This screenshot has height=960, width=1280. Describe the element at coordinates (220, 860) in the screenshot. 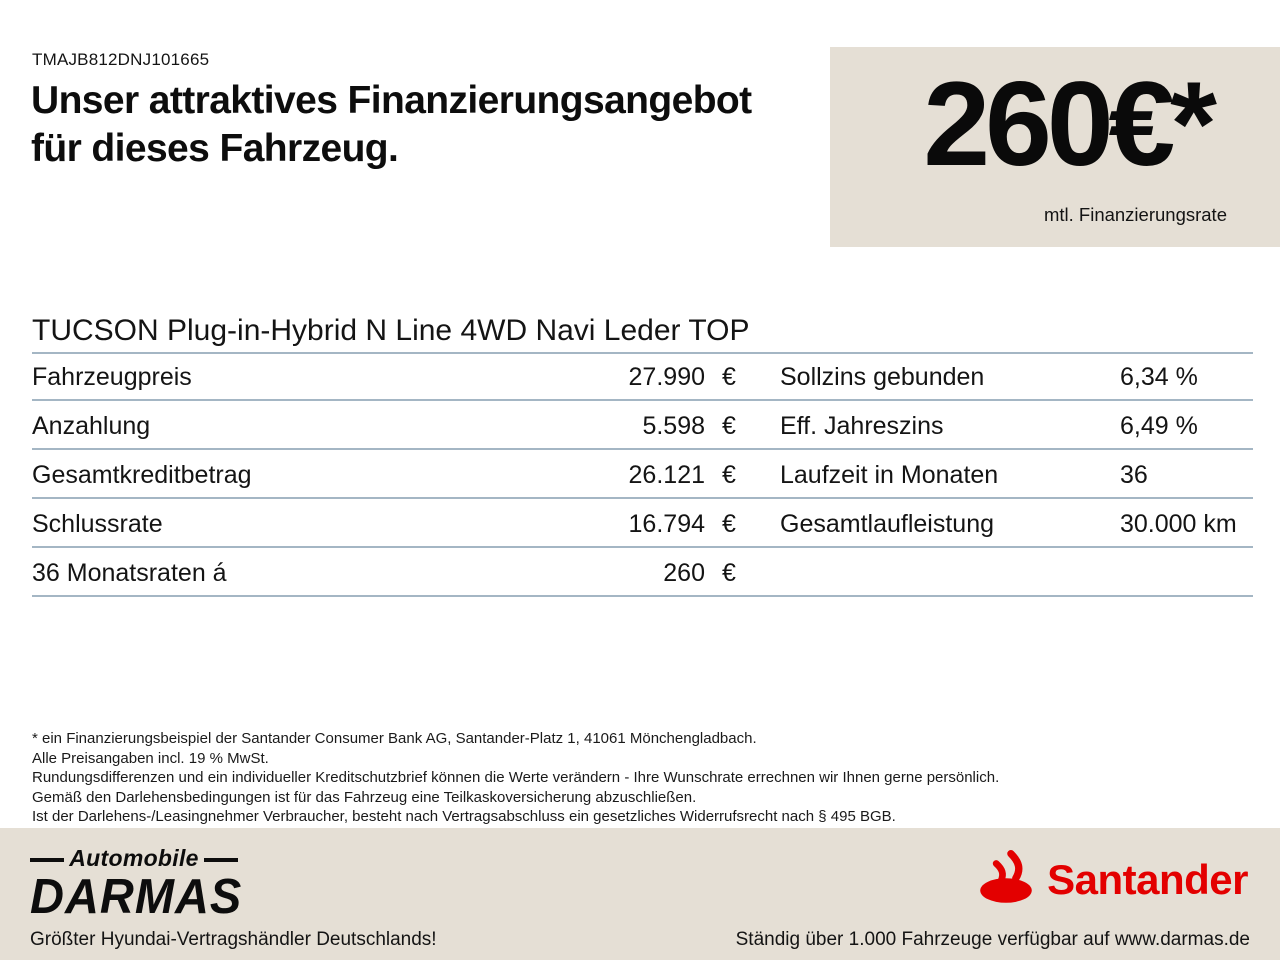

I see `logo-rule-right` at that location.